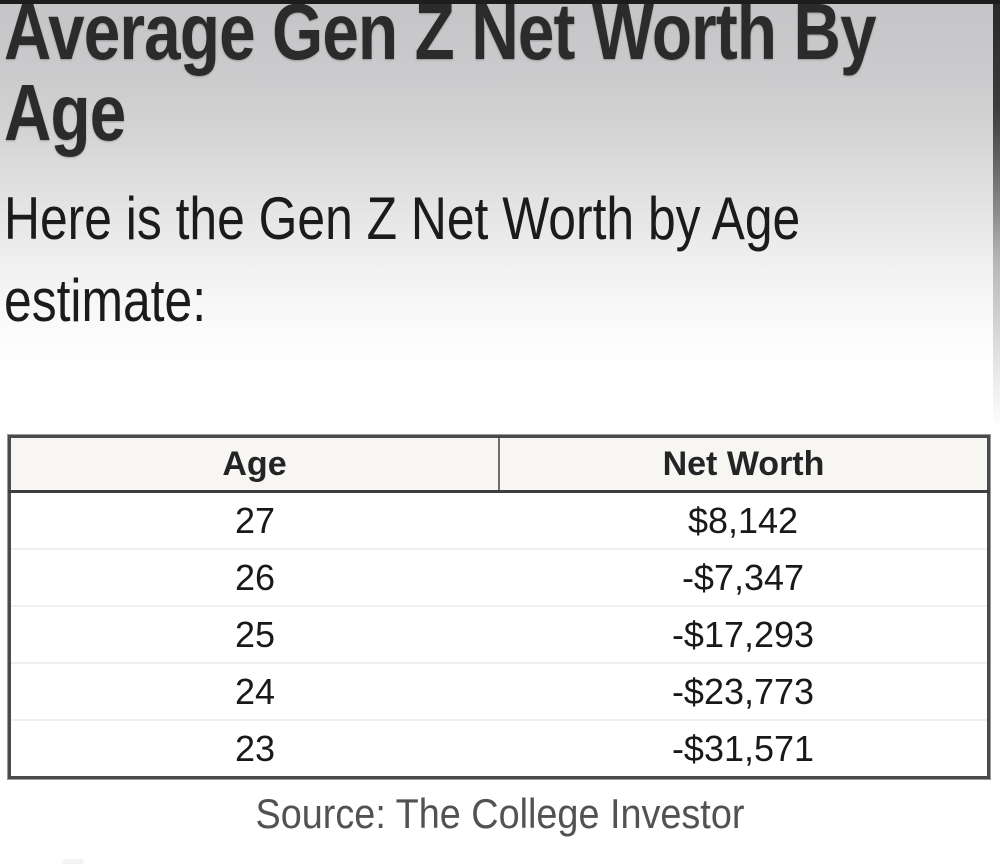  Describe the element at coordinates (499, 749) in the screenshot. I see `table-row: 23 -$31,571` at that location.